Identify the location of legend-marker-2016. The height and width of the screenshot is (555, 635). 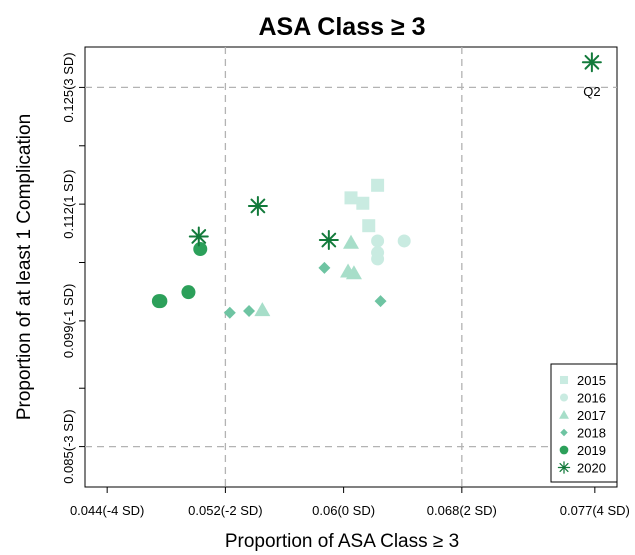
(564, 397).